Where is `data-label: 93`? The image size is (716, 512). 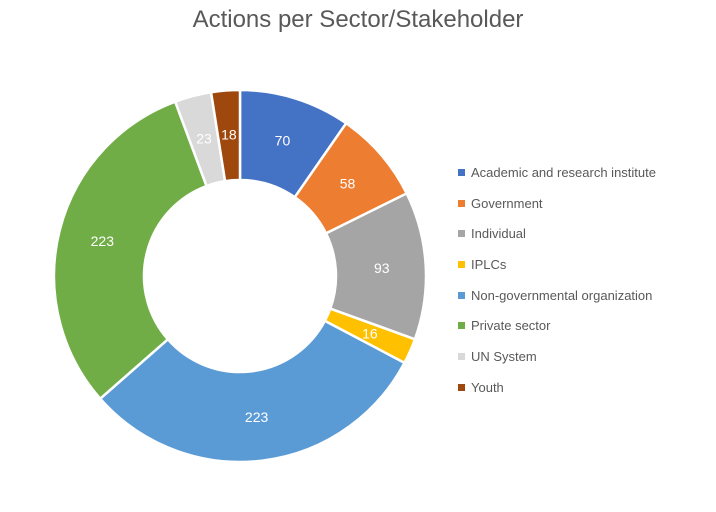
data-label: 93 is located at coordinates (382, 268).